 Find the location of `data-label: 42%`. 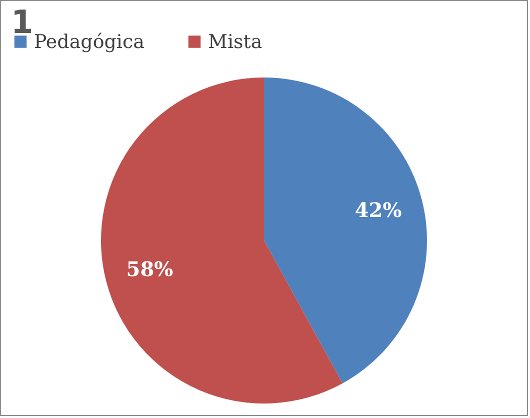

data-label: 42% is located at coordinates (378, 210).